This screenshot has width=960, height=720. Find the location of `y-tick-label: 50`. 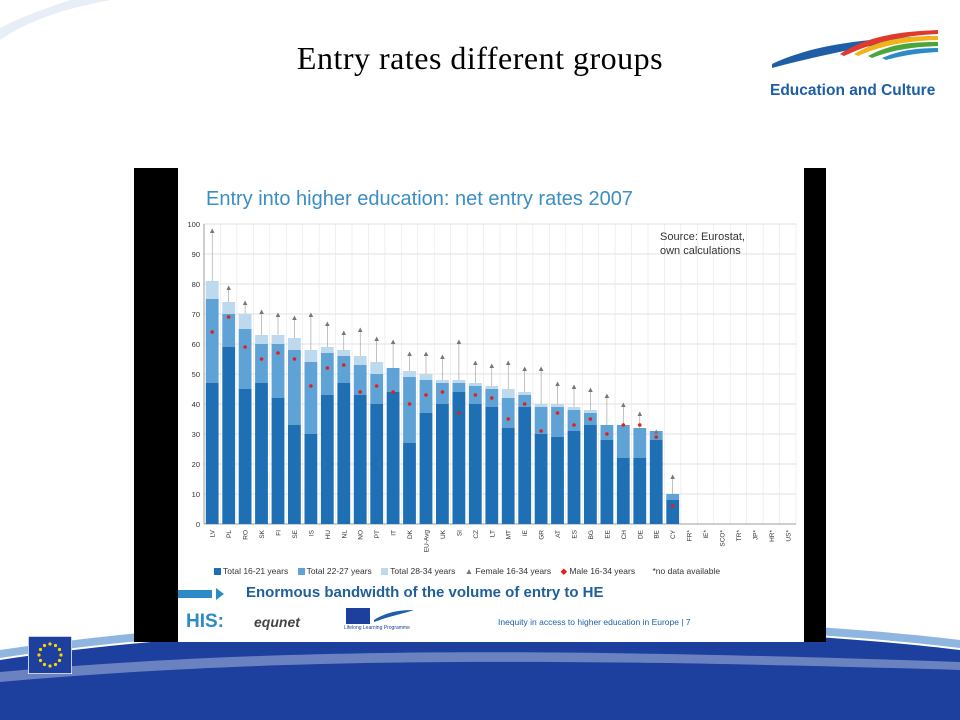

y-tick-label: 50 is located at coordinates (196, 374).